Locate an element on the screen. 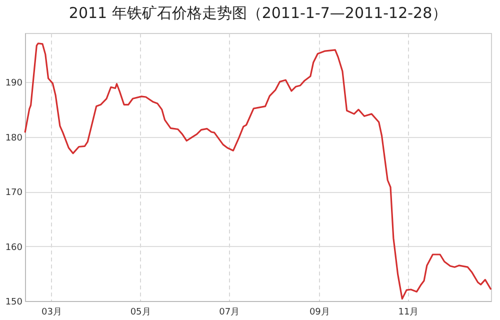  x-tick-label: 07月 is located at coordinates (229, 313).